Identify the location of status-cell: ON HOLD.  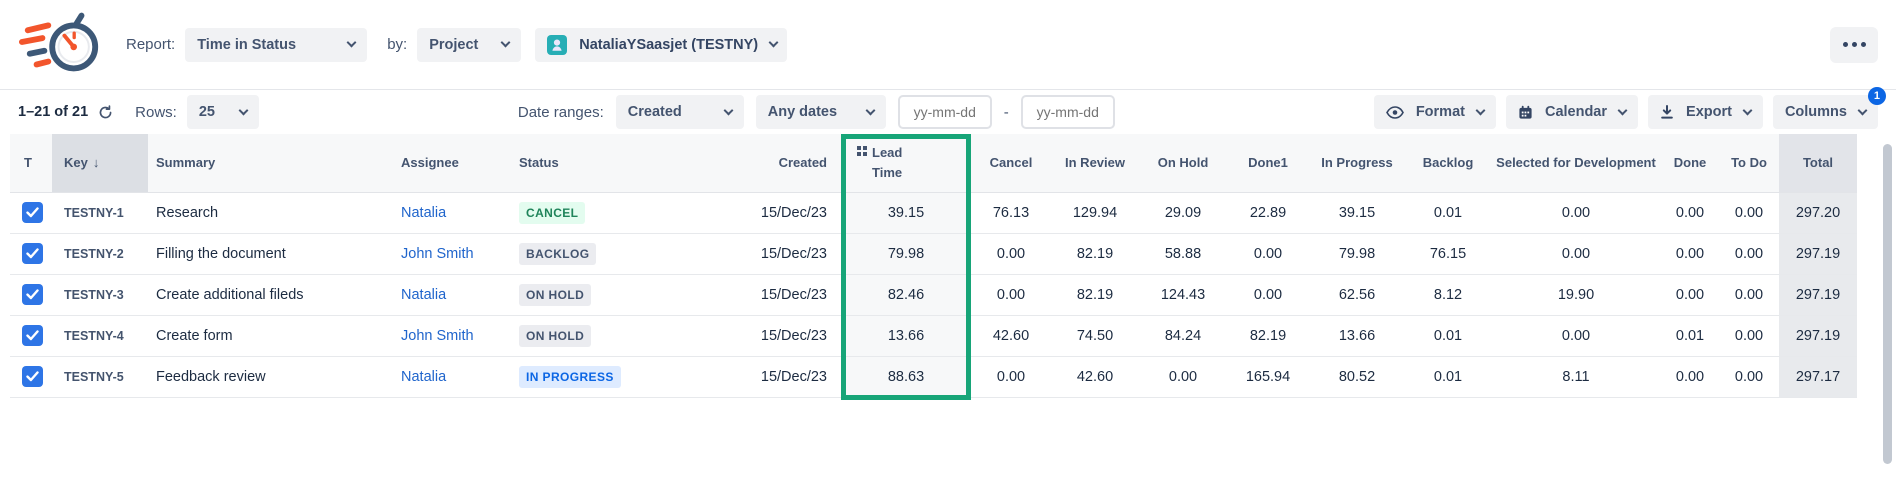
(616, 295).